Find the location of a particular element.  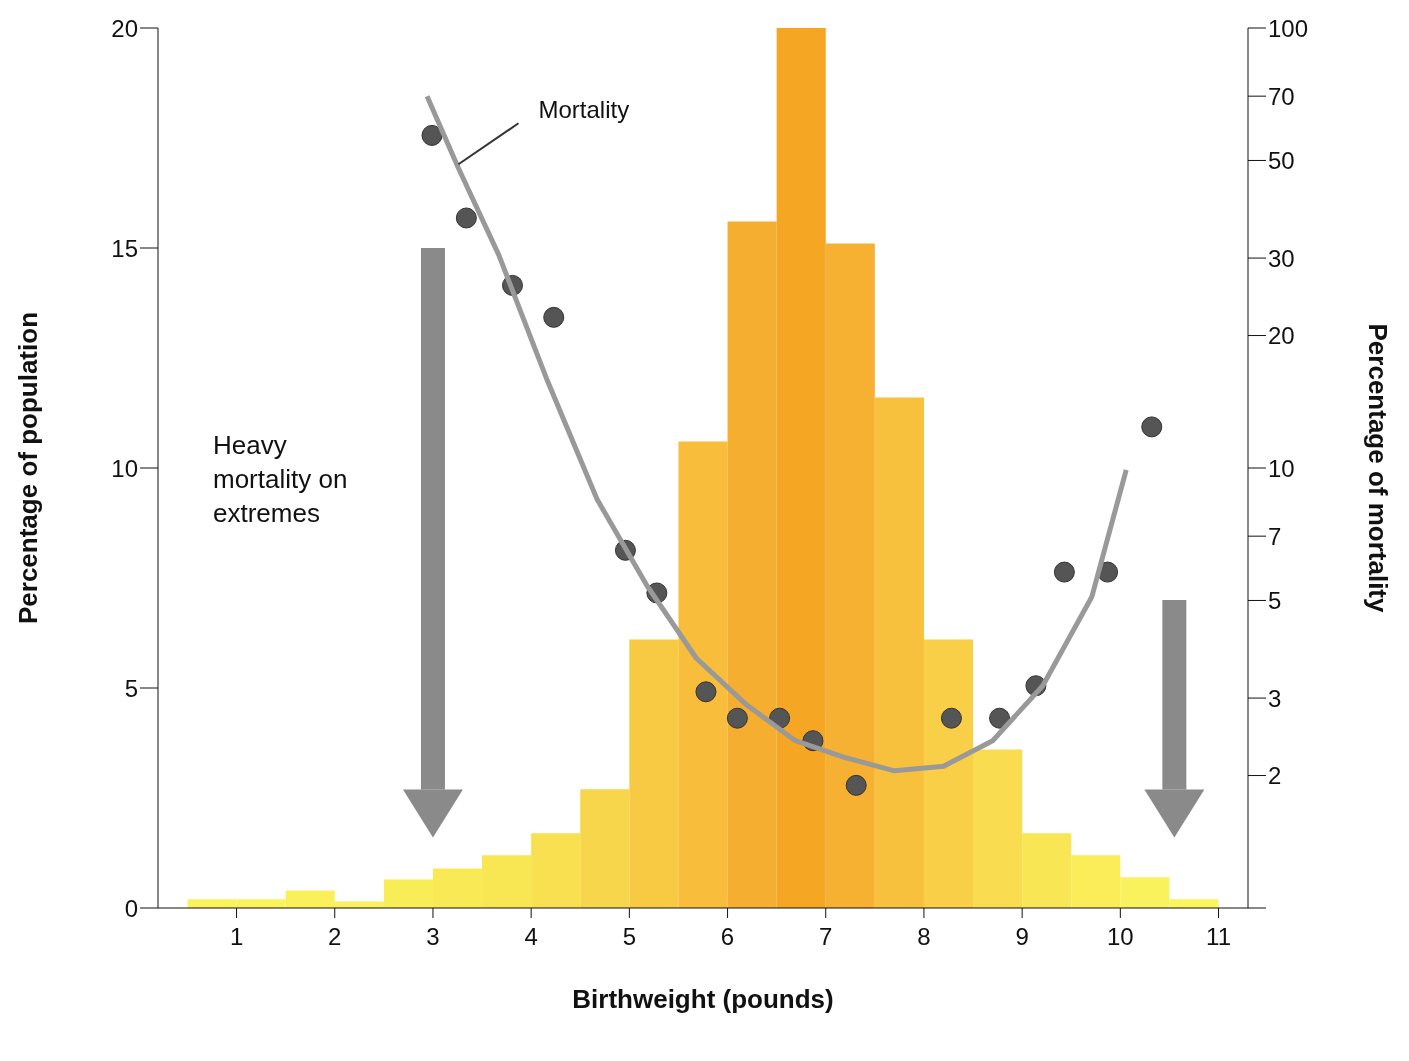

x-axis-title: Birthweight (pounds) is located at coordinates (703, 999).